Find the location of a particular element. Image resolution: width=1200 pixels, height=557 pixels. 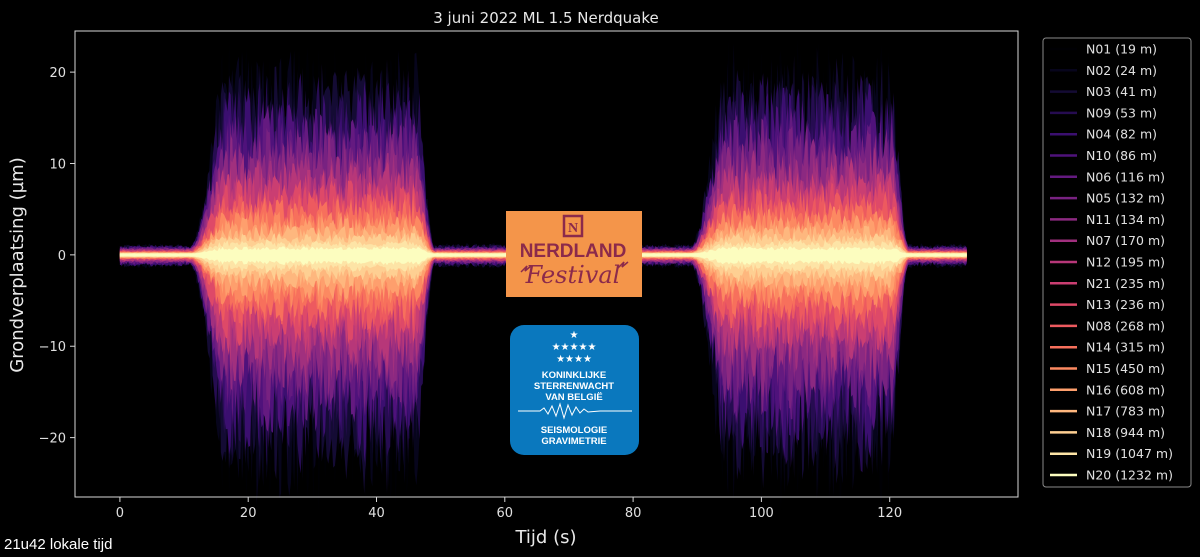

legend-entry: N17 (783 m) is located at coordinates (1125, 411).